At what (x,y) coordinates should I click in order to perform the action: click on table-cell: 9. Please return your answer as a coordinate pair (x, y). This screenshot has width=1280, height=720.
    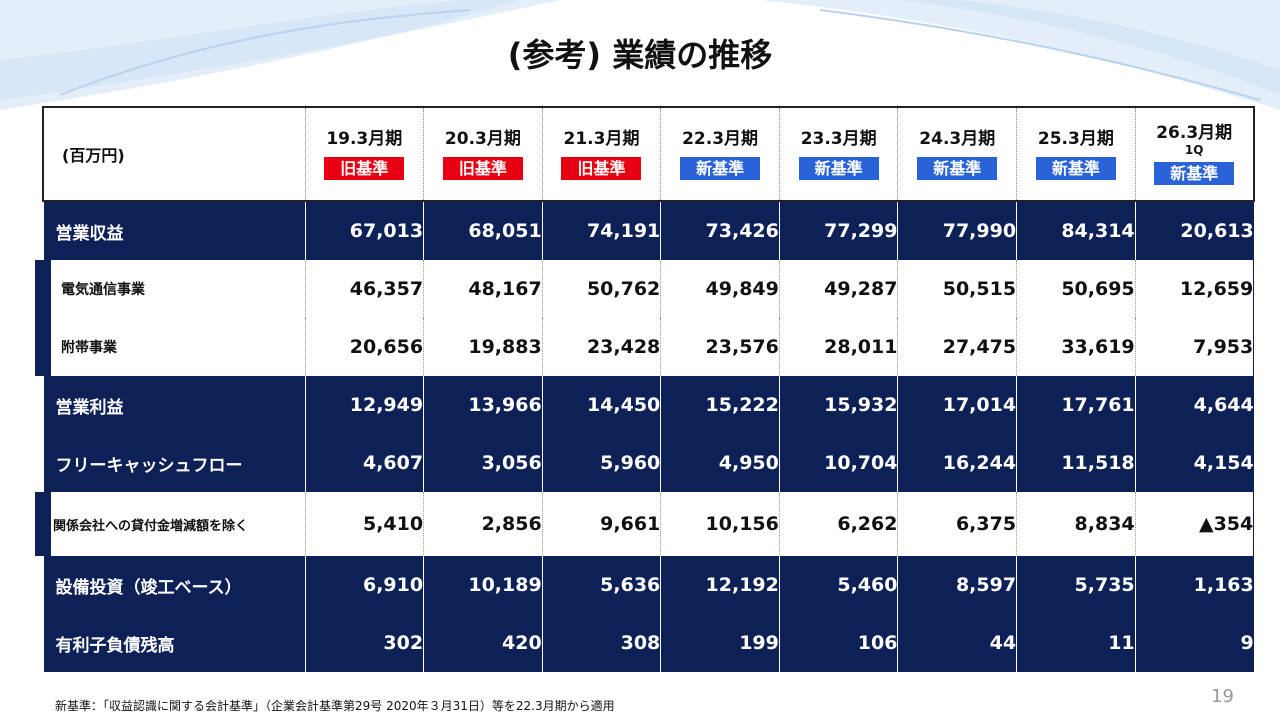
    Looking at the image, I should click on (1194, 643).